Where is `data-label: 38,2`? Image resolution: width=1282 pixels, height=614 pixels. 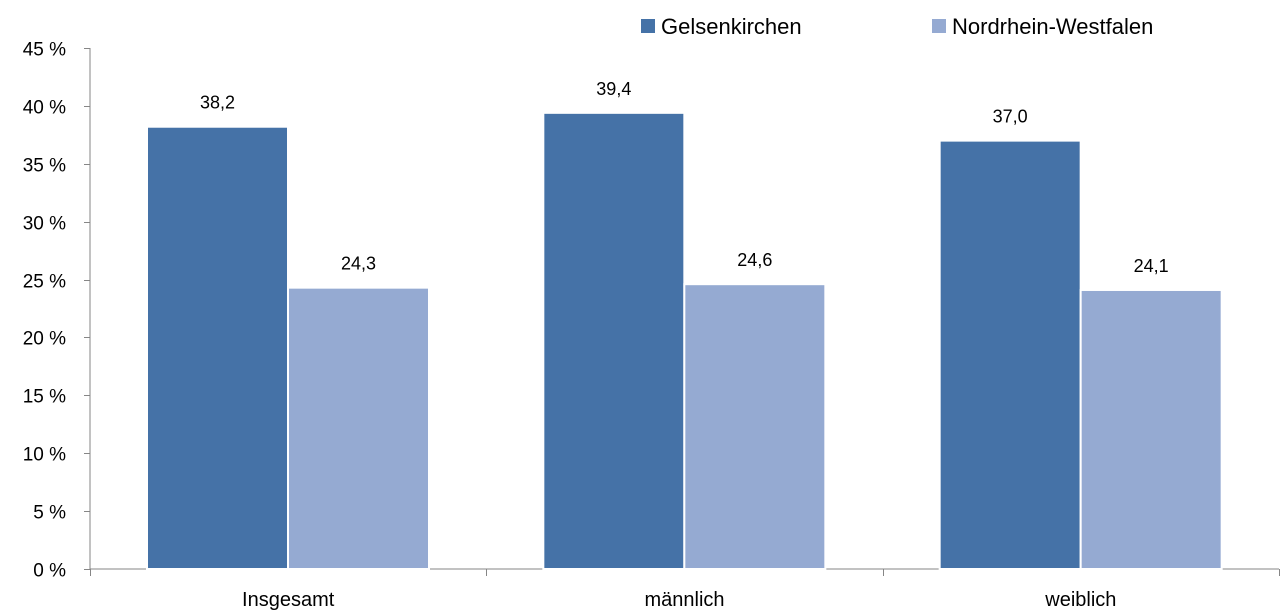
data-label: 38,2 is located at coordinates (217, 103).